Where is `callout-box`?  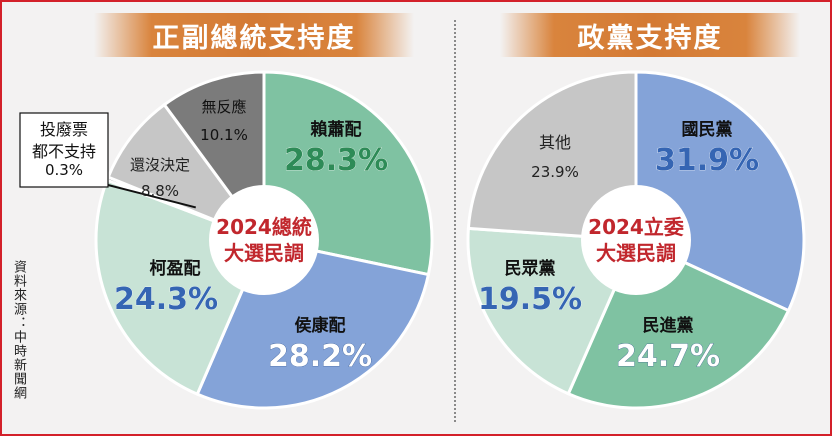
callout-box is located at coordinates (64, 150).